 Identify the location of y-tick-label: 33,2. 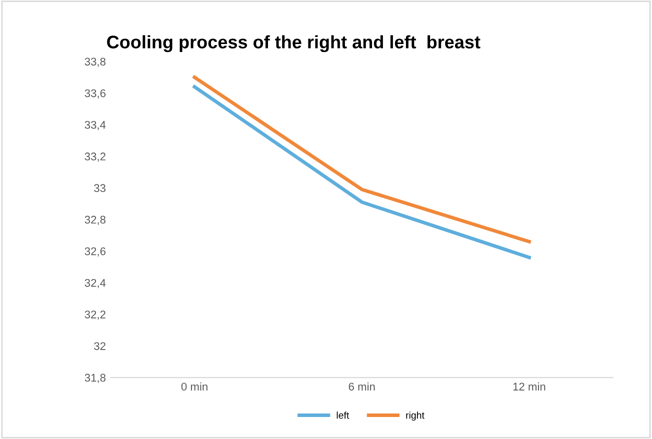
(95, 157).